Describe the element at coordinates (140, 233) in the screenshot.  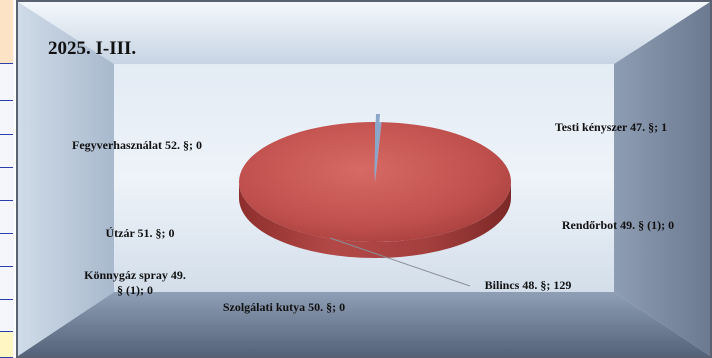
I see `slice-label-utzar: Útzár 51. §; 0` at that location.